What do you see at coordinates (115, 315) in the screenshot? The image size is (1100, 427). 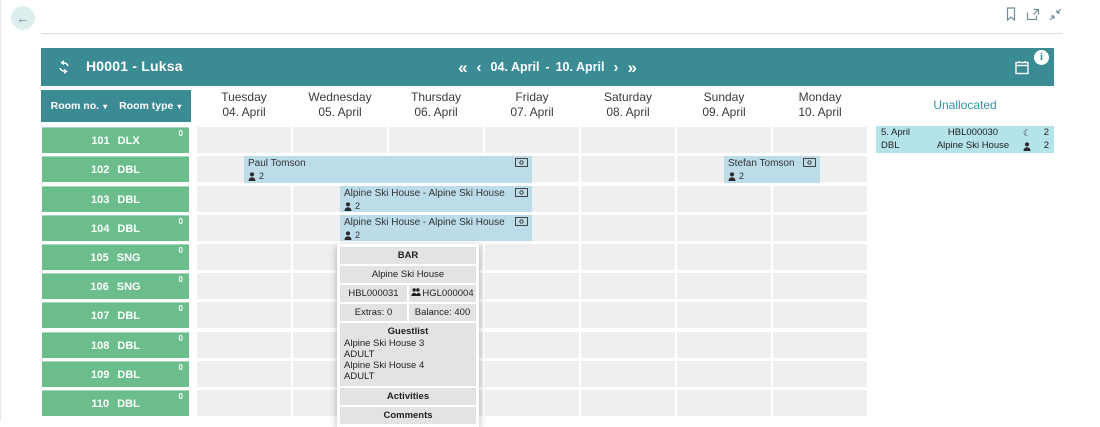 I see `room-button-107: 107 DBL 0` at bounding box center [115, 315].